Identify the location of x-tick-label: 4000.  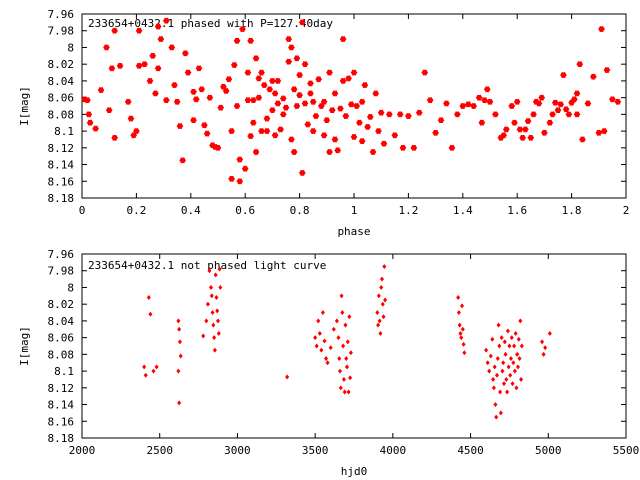
(393, 450).